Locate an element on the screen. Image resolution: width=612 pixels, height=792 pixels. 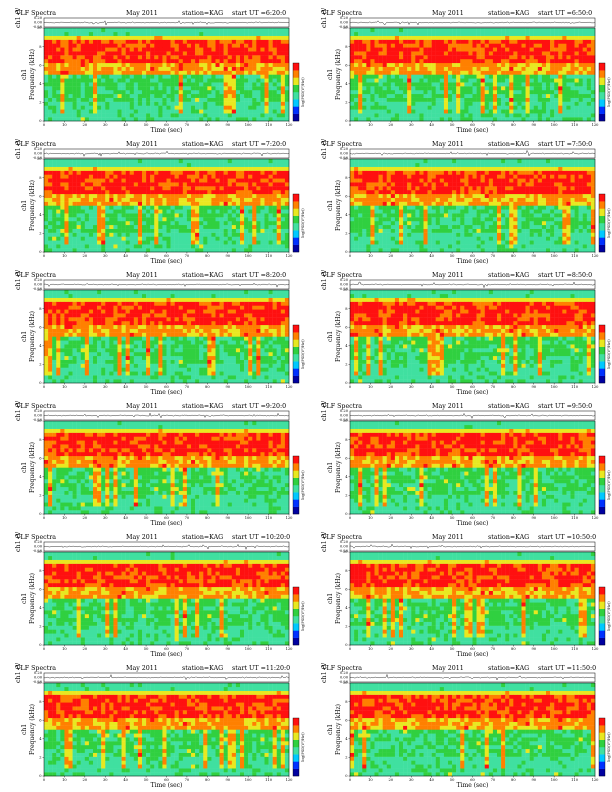
spectrogram-ytick-label: 2 is located at coordinates (40, 234).